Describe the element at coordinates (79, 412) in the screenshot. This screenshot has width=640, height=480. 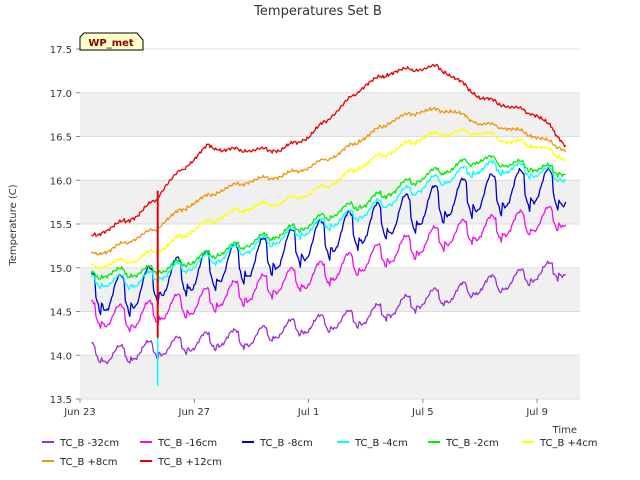
I see `x-tick-label: Jun 23` at that location.